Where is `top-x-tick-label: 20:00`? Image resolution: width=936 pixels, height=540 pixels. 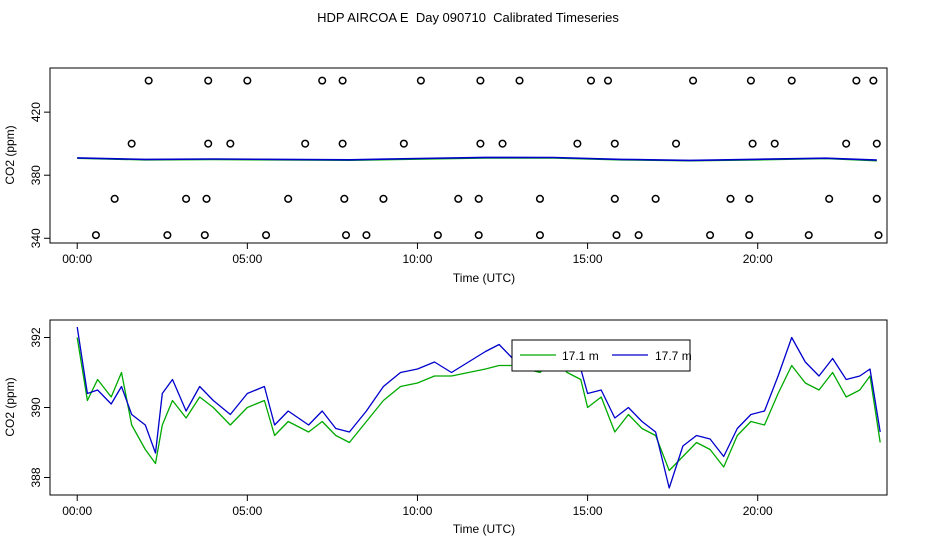 top-x-tick-label: 20:00 is located at coordinates (758, 259).